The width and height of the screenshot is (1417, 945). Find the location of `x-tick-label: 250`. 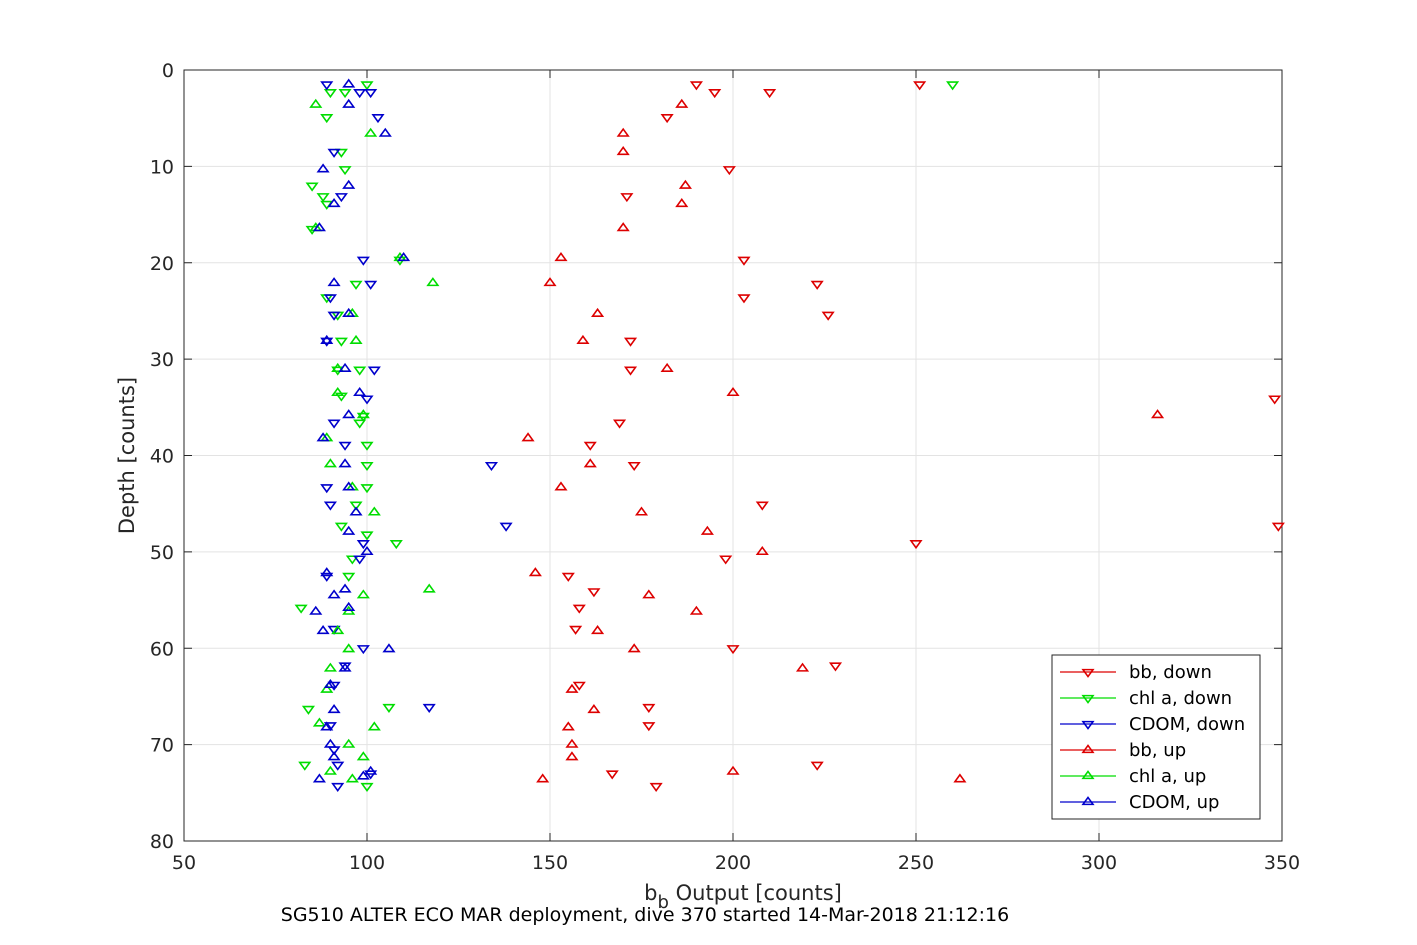

x-tick-label: 250 is located at coordinates (916, 863).